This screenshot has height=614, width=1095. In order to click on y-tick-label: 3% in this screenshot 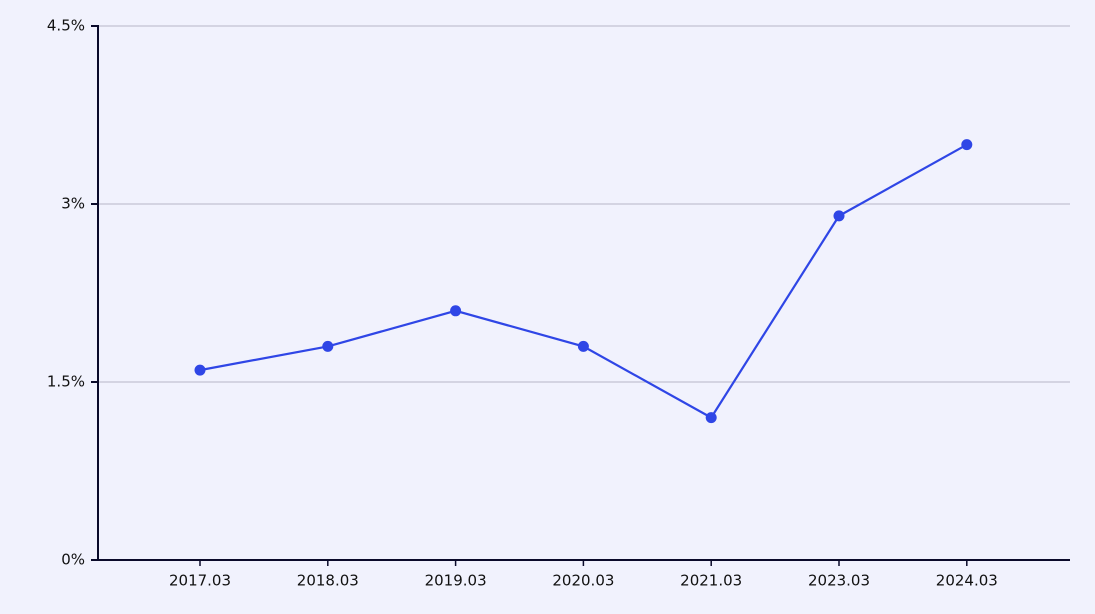, I will do `click(73, 204)`.